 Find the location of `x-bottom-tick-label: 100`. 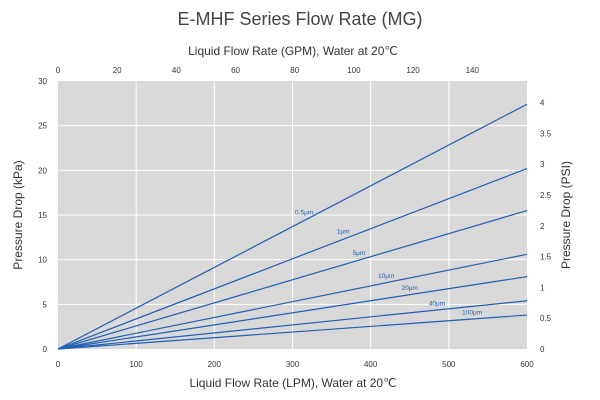

x-bottom-tick-label: 100 is located at coordinates (136, 364).